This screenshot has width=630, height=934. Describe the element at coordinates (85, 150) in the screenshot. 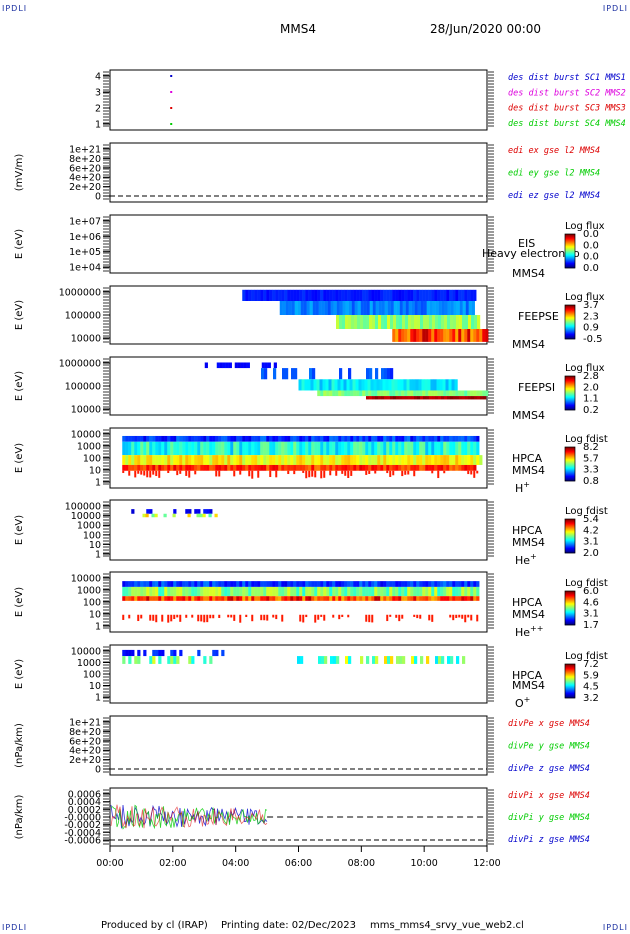

I see `y-tick-label: 1e+21` at that location.